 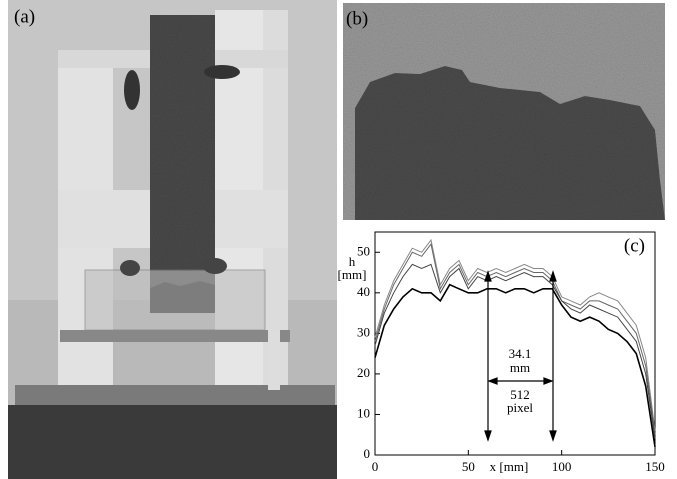 I want to click on y-tick-label: 20, so click(x=363, y=372).